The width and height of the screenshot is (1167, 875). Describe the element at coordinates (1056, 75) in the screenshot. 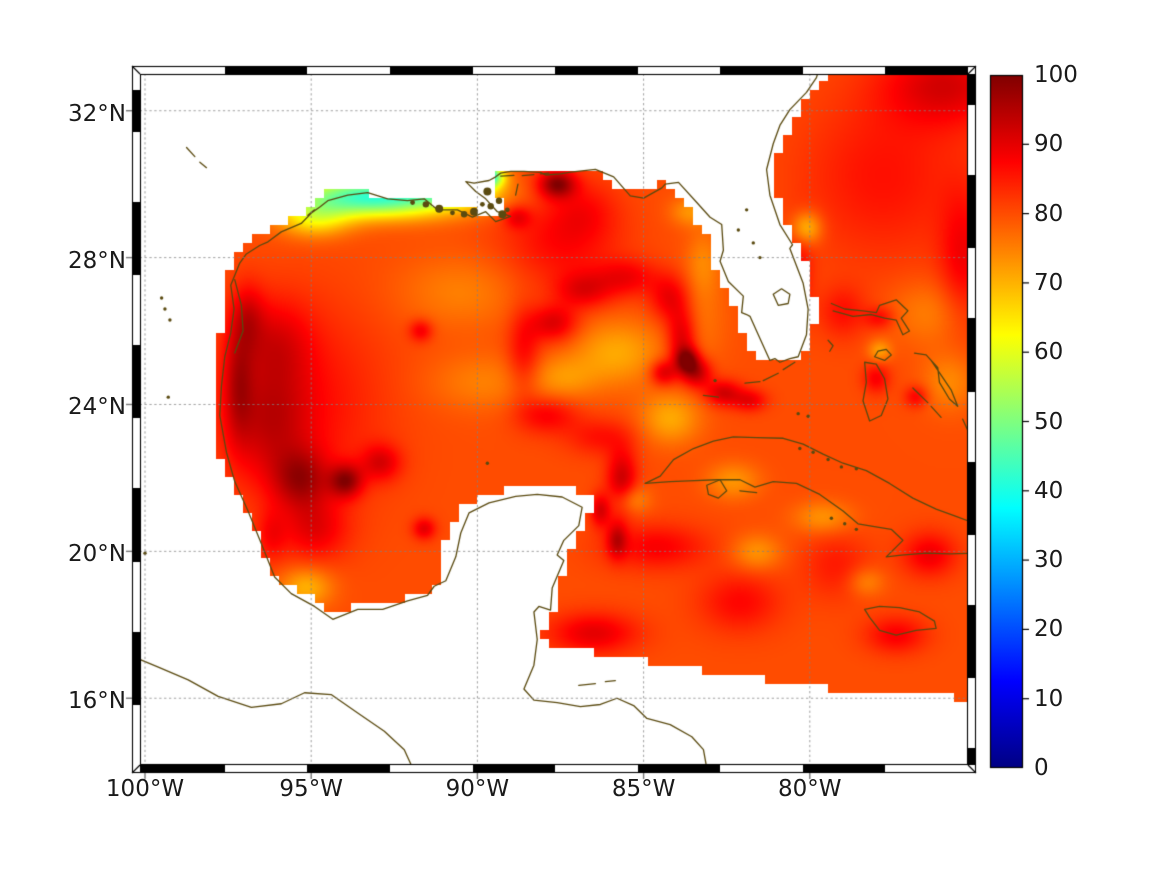

I see `colorbar-tick-label: 100` at that location.